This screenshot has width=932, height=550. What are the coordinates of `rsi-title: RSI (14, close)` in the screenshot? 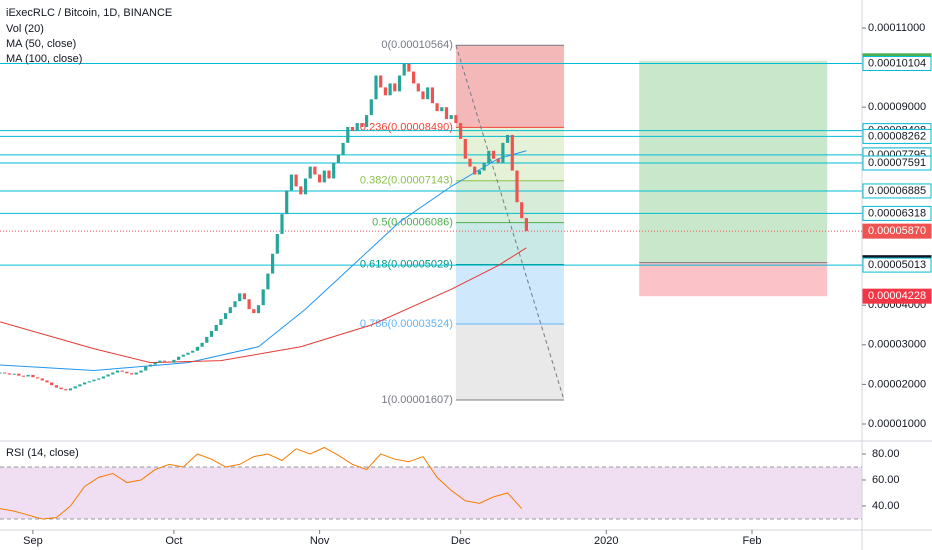 It's located at (42, 453).